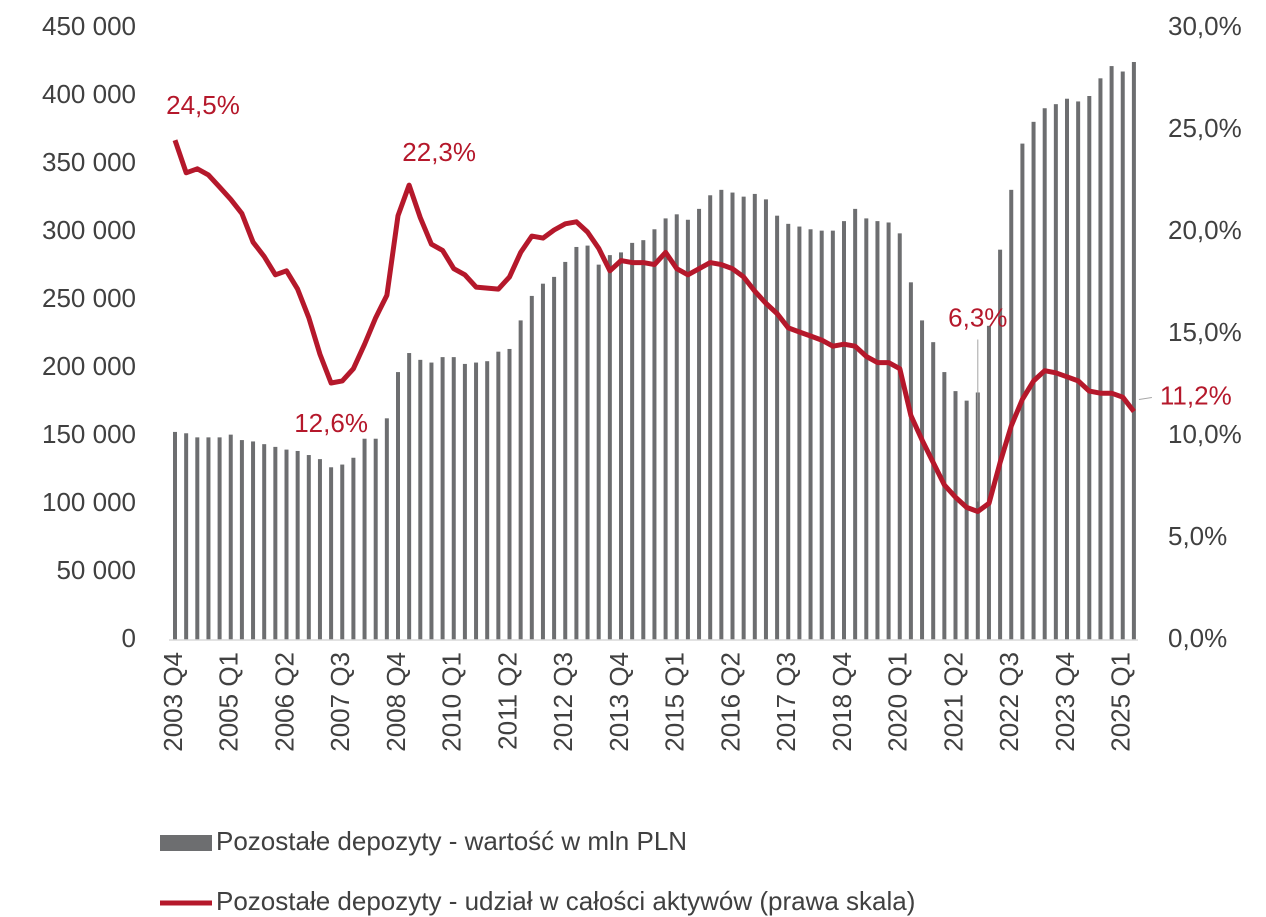  Describe the element at coordinates (89, 434) in the screenshot. I see `y-tick-label: 150 000` at that location.